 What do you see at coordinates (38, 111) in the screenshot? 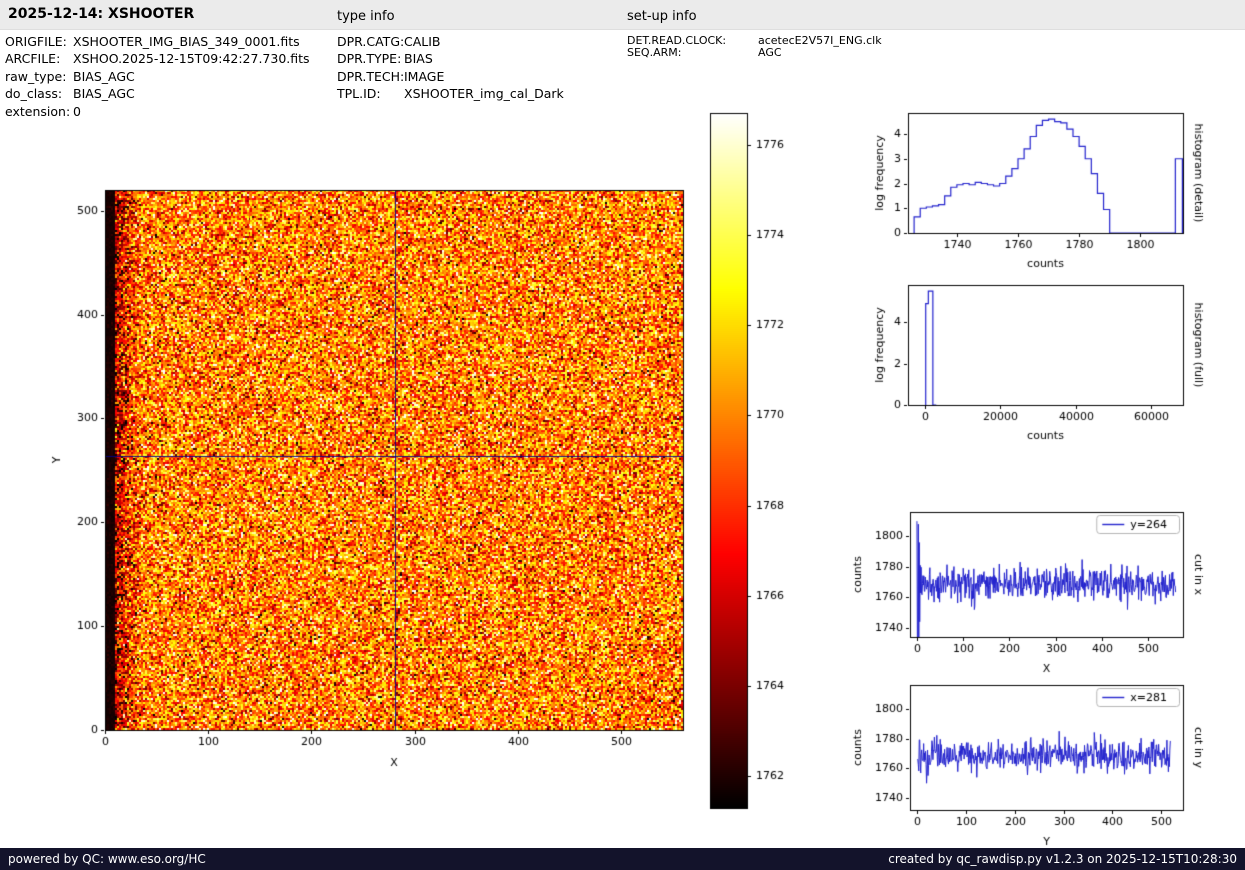
I see `meta-label: extension:` at bounding box center [38, 111].